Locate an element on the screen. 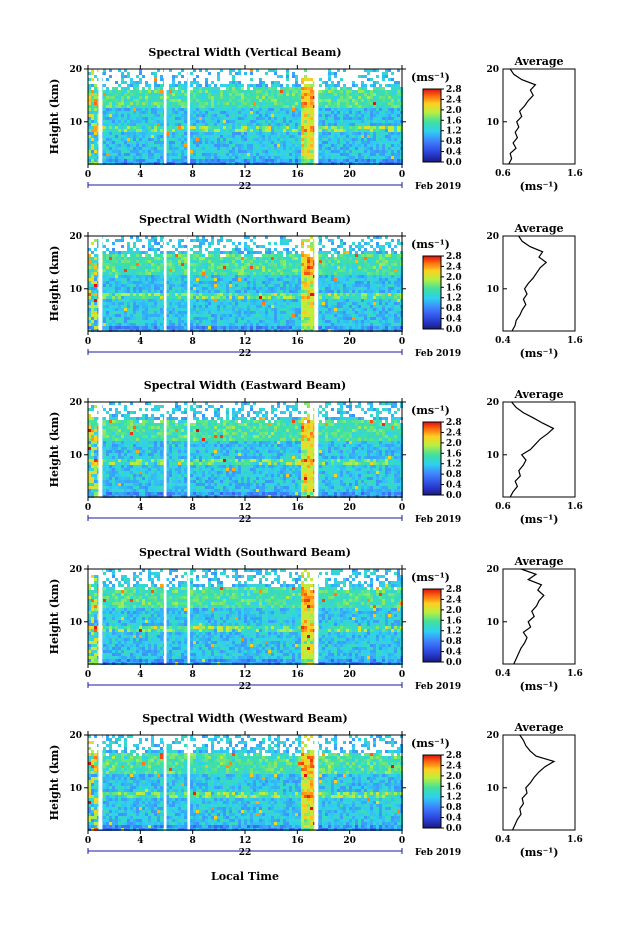  average-x-tick-label: 0.4 is located at coordinates (503, 840).